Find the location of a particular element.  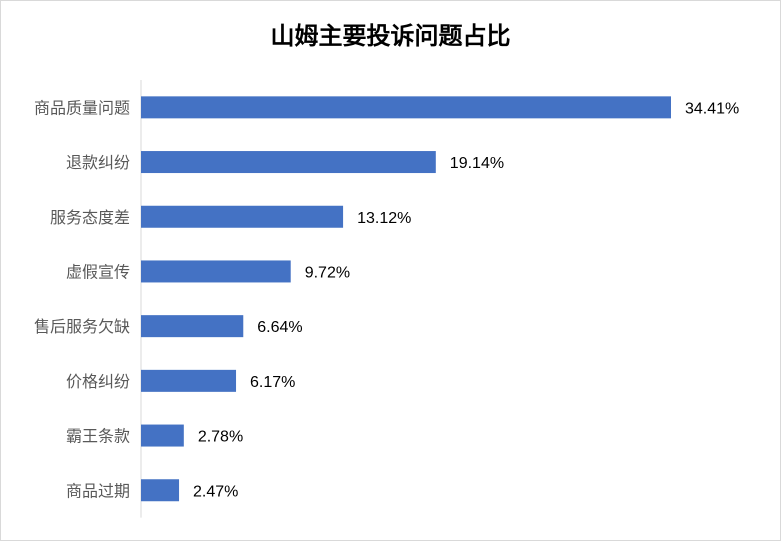

category-label: 售后服务欠缺 is located at coordinates (82, 326).